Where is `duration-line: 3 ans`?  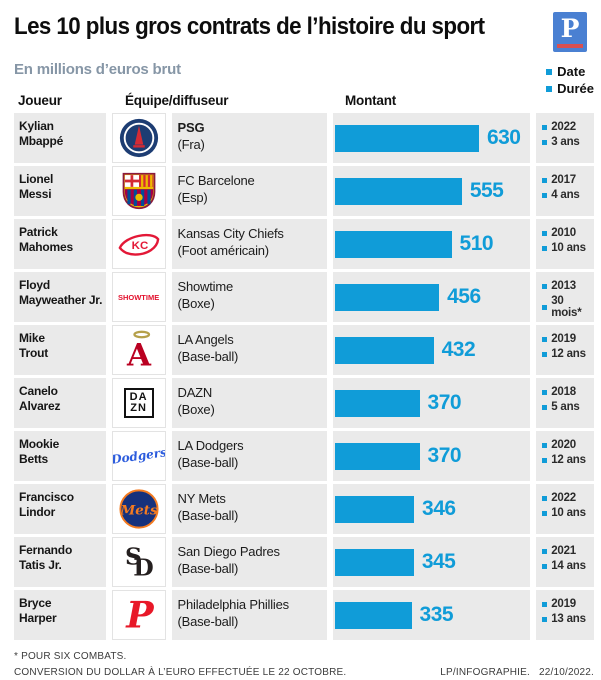 duration-line: 3 ans is located at coordinates (568, 142).